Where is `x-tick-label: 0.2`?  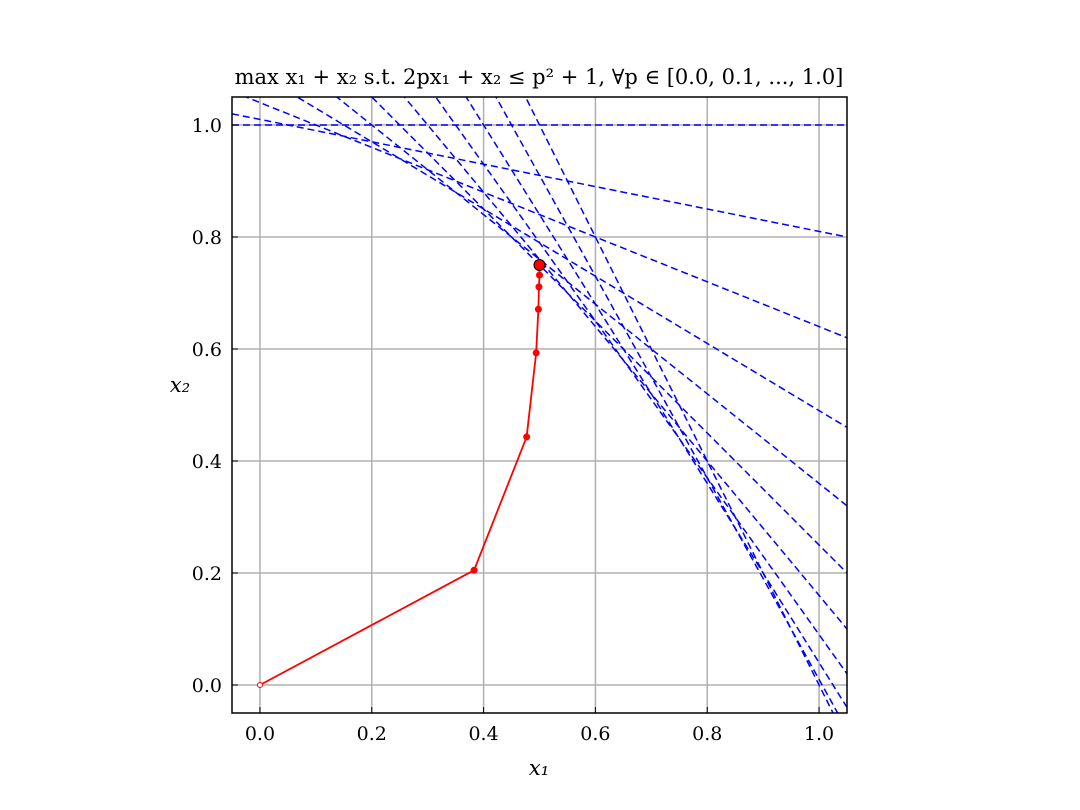 x-tick-label: 0.2 is located at coordinates (372, 734).